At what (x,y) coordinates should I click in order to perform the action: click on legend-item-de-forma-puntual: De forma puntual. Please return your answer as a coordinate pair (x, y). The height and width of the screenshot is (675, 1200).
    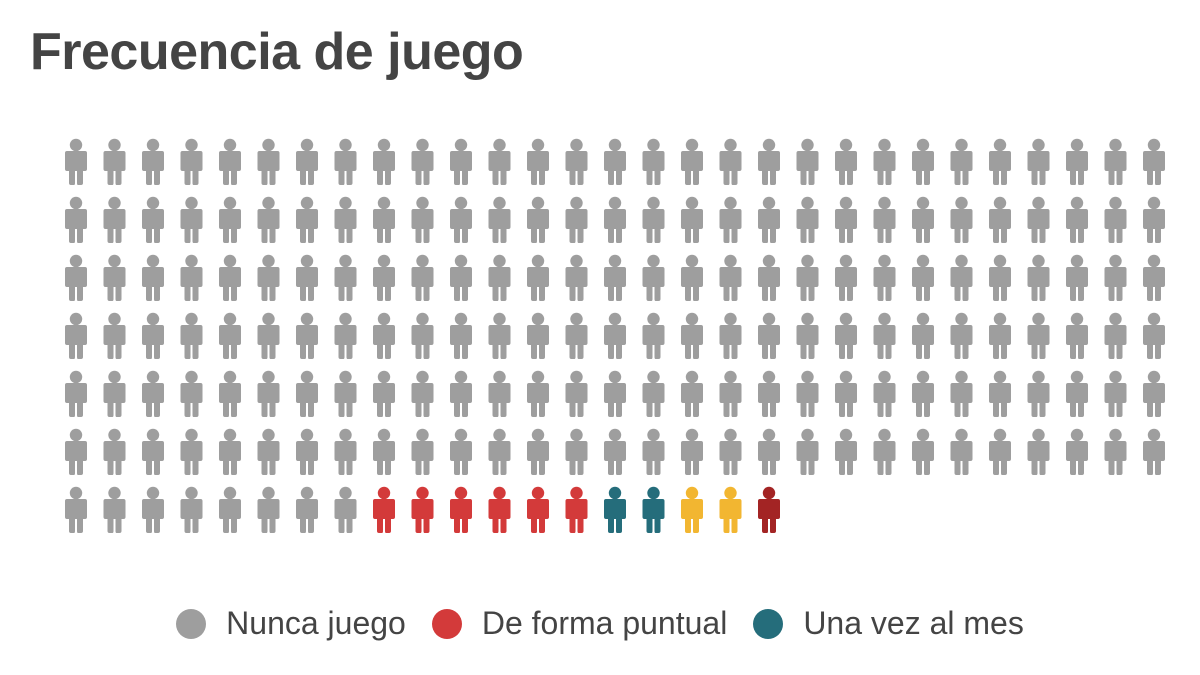
    Looking at the image, I should click on (579, 623).